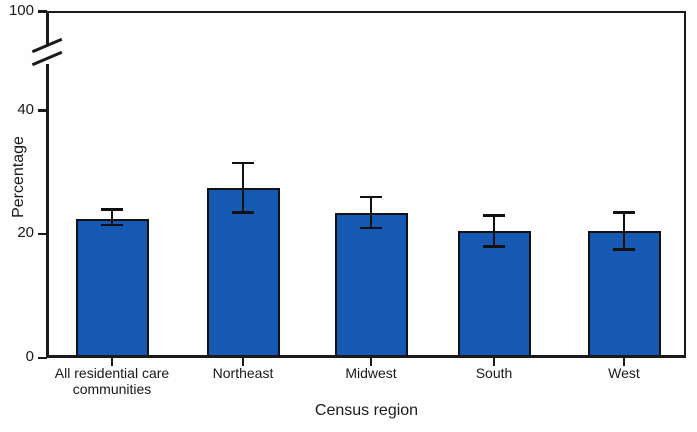 This screenshot has width=697, height=432. What do you see at coordinates (494, 373) in the screenshot?
I see `x-label-south: South` at bounding box center [494, 373].